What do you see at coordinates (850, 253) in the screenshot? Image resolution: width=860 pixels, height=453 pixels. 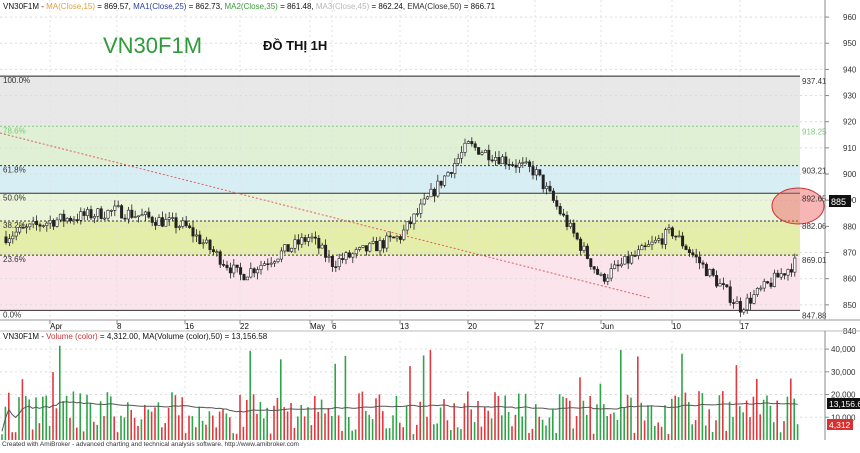 I see `price-tick-label: 870` at bounding box center [850, 253].